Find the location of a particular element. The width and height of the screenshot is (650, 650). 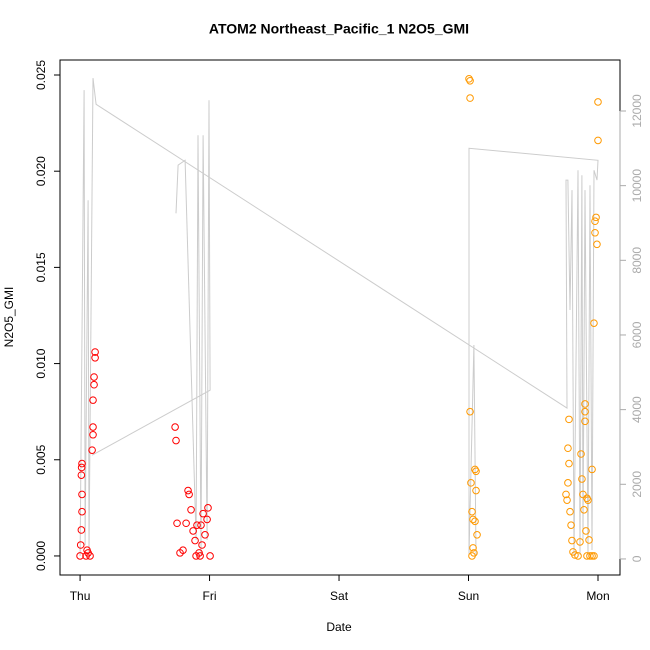

y2-tick-label: 8000 is located at coordinates (637, 260).